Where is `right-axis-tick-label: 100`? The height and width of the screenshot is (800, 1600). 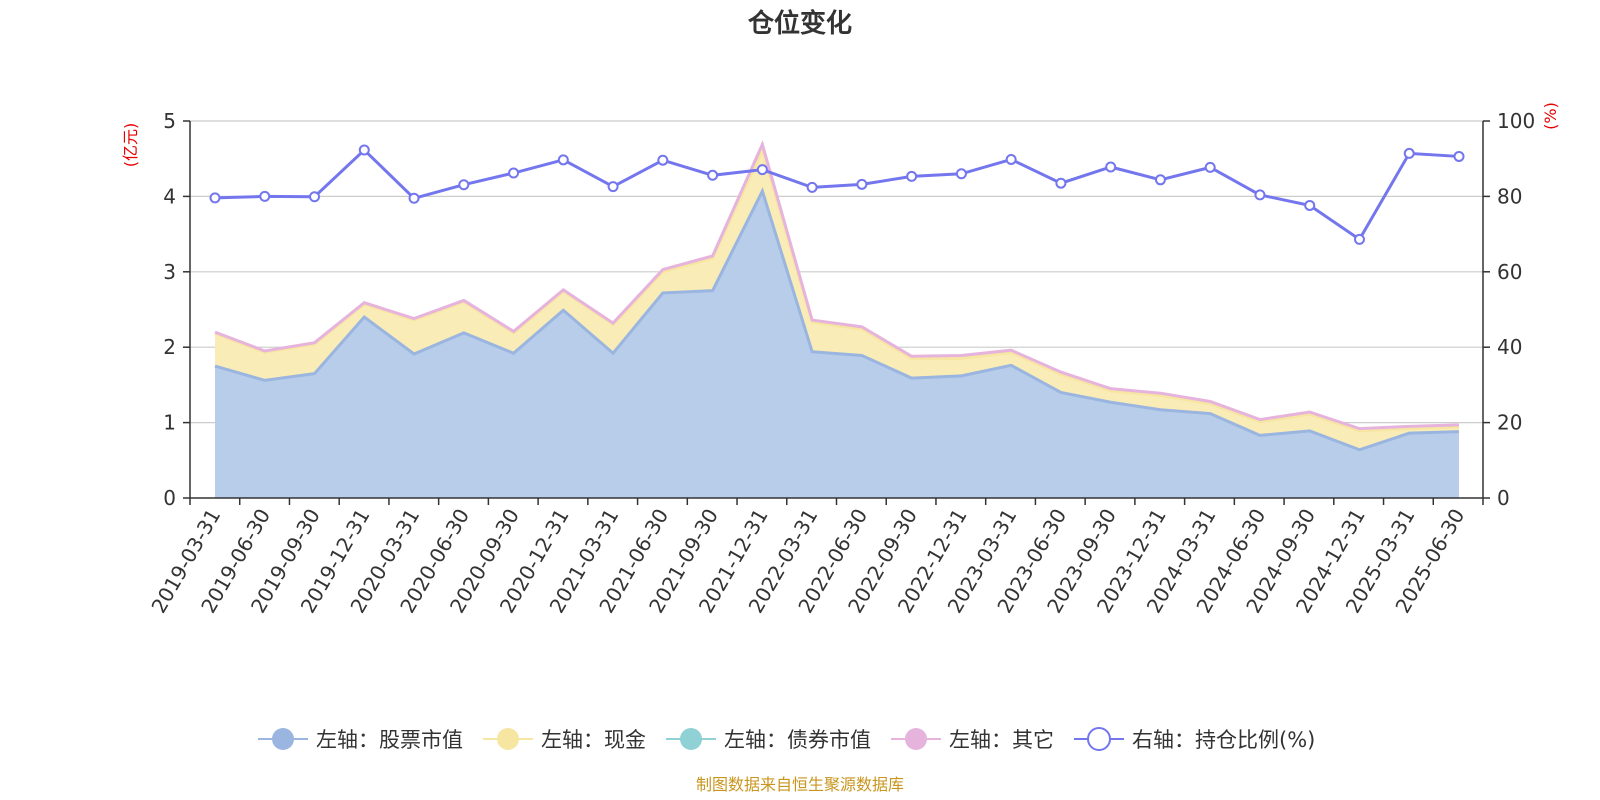
right-axis-tick-label: 100 is located at coordinates (1516, 121).